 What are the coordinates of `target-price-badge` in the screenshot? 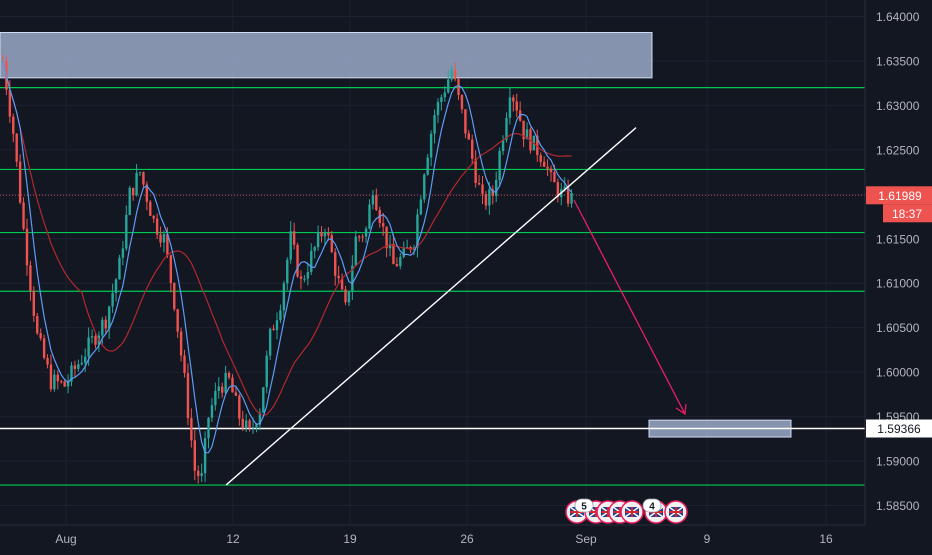 It's located at (899, 428).